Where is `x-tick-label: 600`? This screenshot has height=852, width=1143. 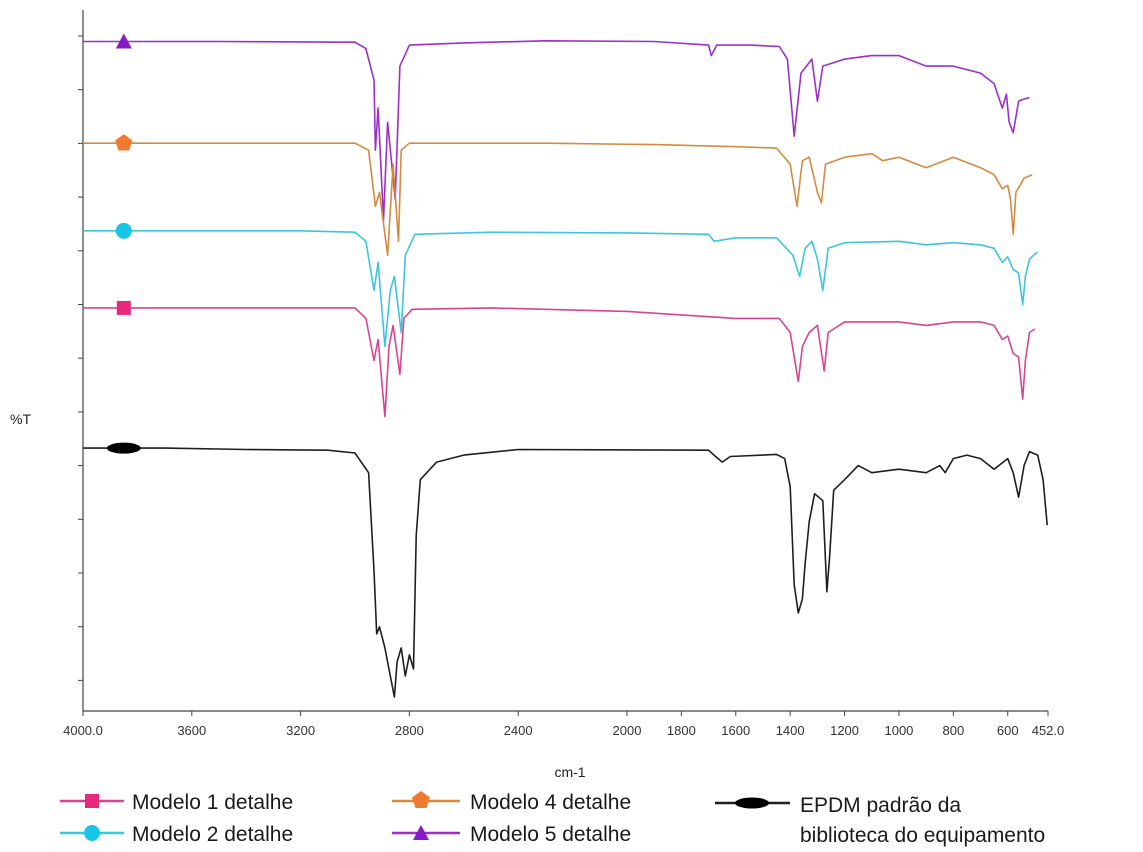 x-tick-label: 600 is located at coordinates (1008, 730).